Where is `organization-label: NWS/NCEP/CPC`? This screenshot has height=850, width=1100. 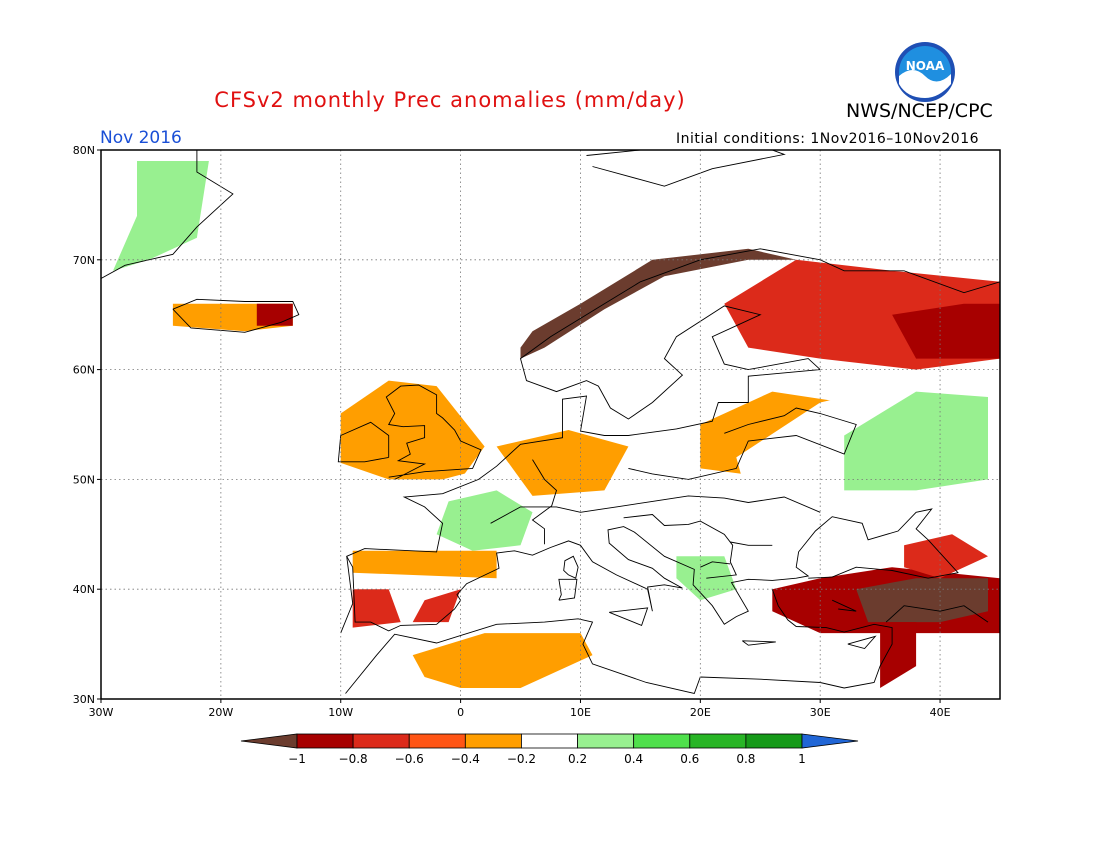
organization-label: NWS/NCEP/CPC is located at coordinates (919, 111).